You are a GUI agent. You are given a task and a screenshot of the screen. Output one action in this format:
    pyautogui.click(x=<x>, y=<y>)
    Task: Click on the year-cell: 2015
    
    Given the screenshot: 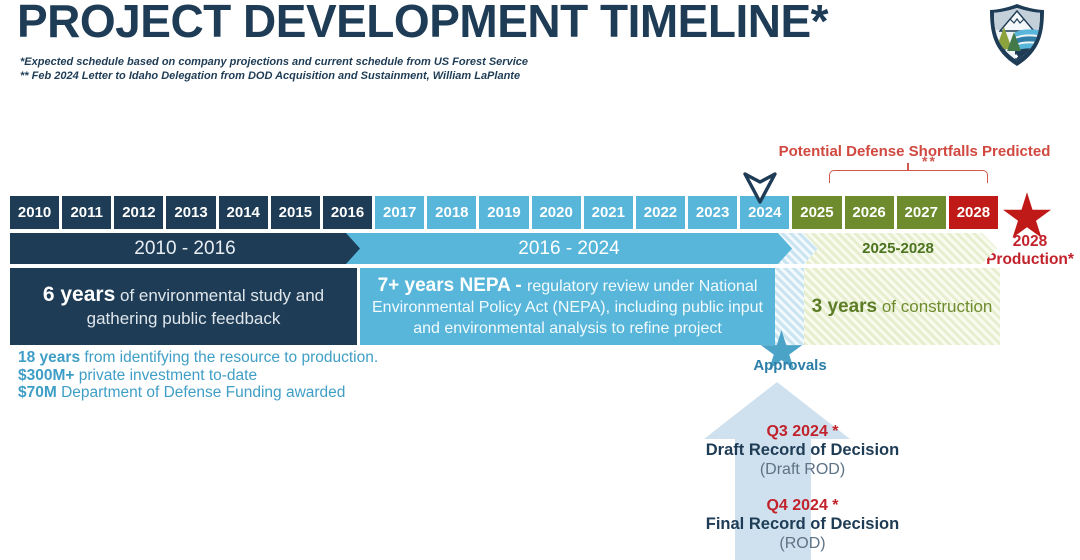 What is the action you would take?
    pyautogui.click(x=295, y=212)
    